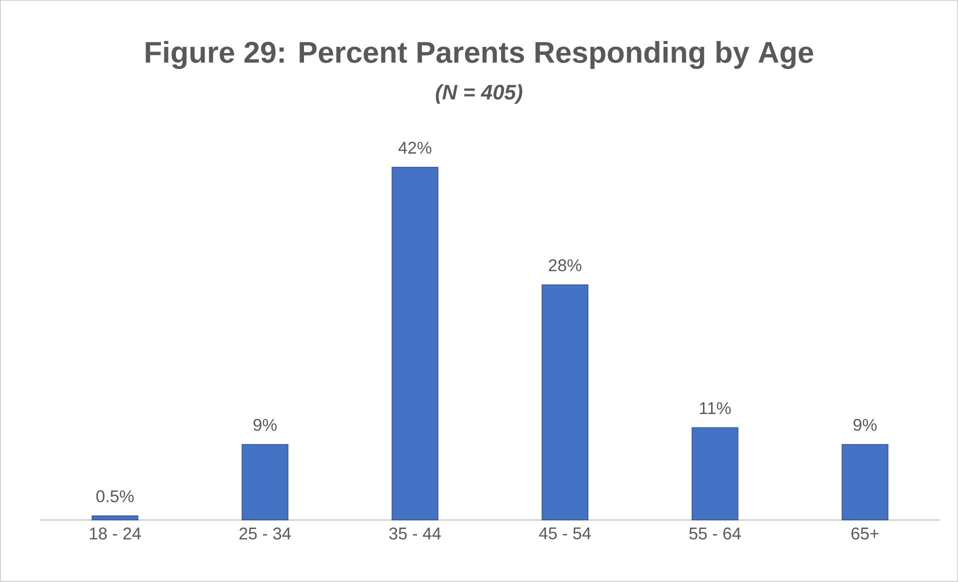 Image resolution: width=958 pixels, height=582 pixels. Describe the element at coordinates (715, 408) in the screenshot. I see `data-label: 11%` at that location.